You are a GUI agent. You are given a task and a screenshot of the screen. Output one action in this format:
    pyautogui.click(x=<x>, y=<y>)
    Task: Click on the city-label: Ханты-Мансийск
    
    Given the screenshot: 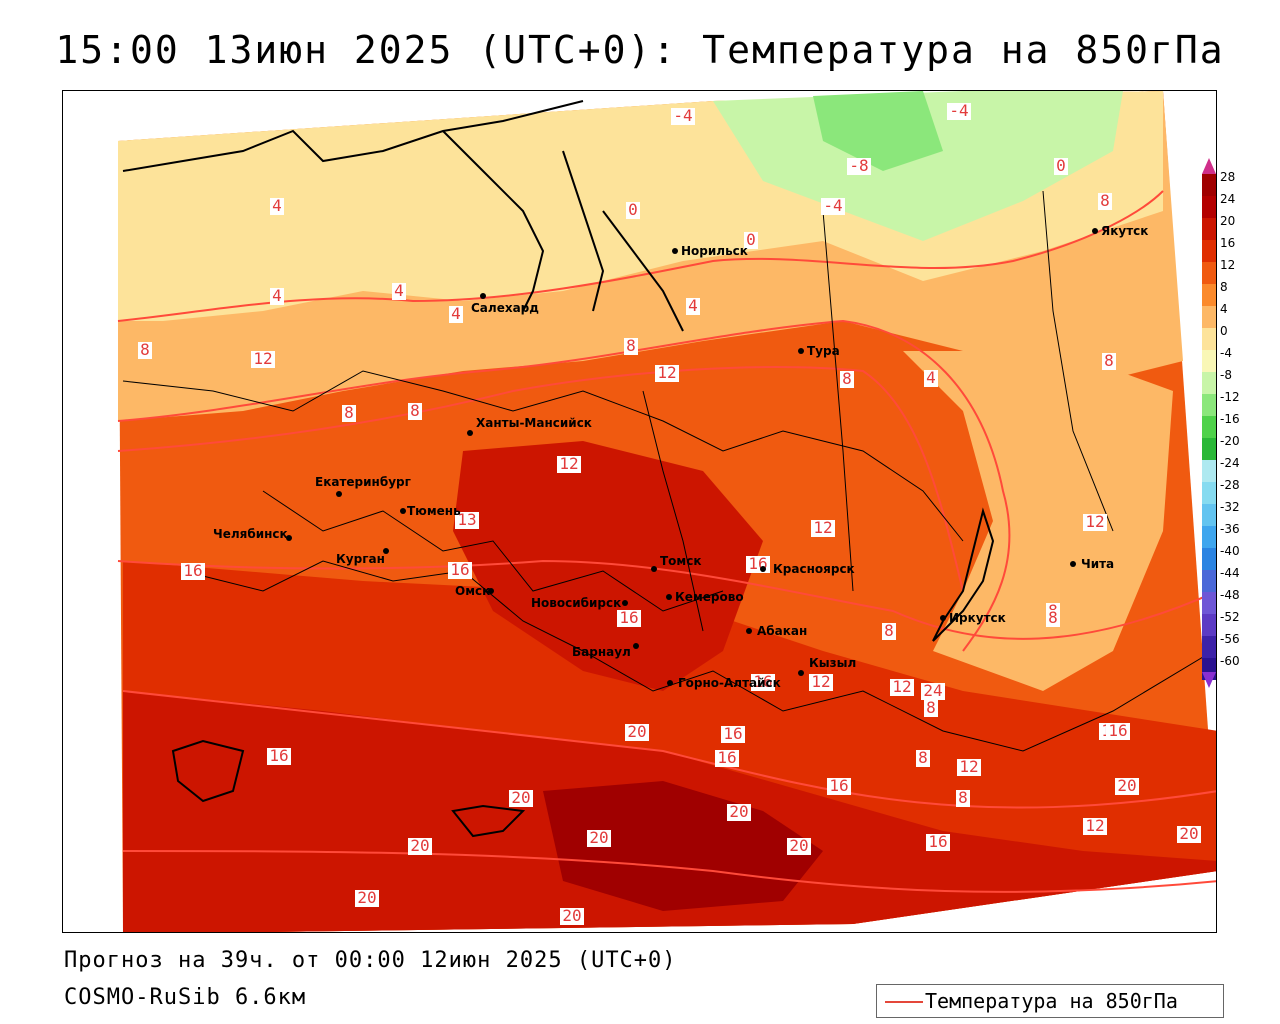 What is the action you would take?
    pyautogui.click(x=534, y=423)
    